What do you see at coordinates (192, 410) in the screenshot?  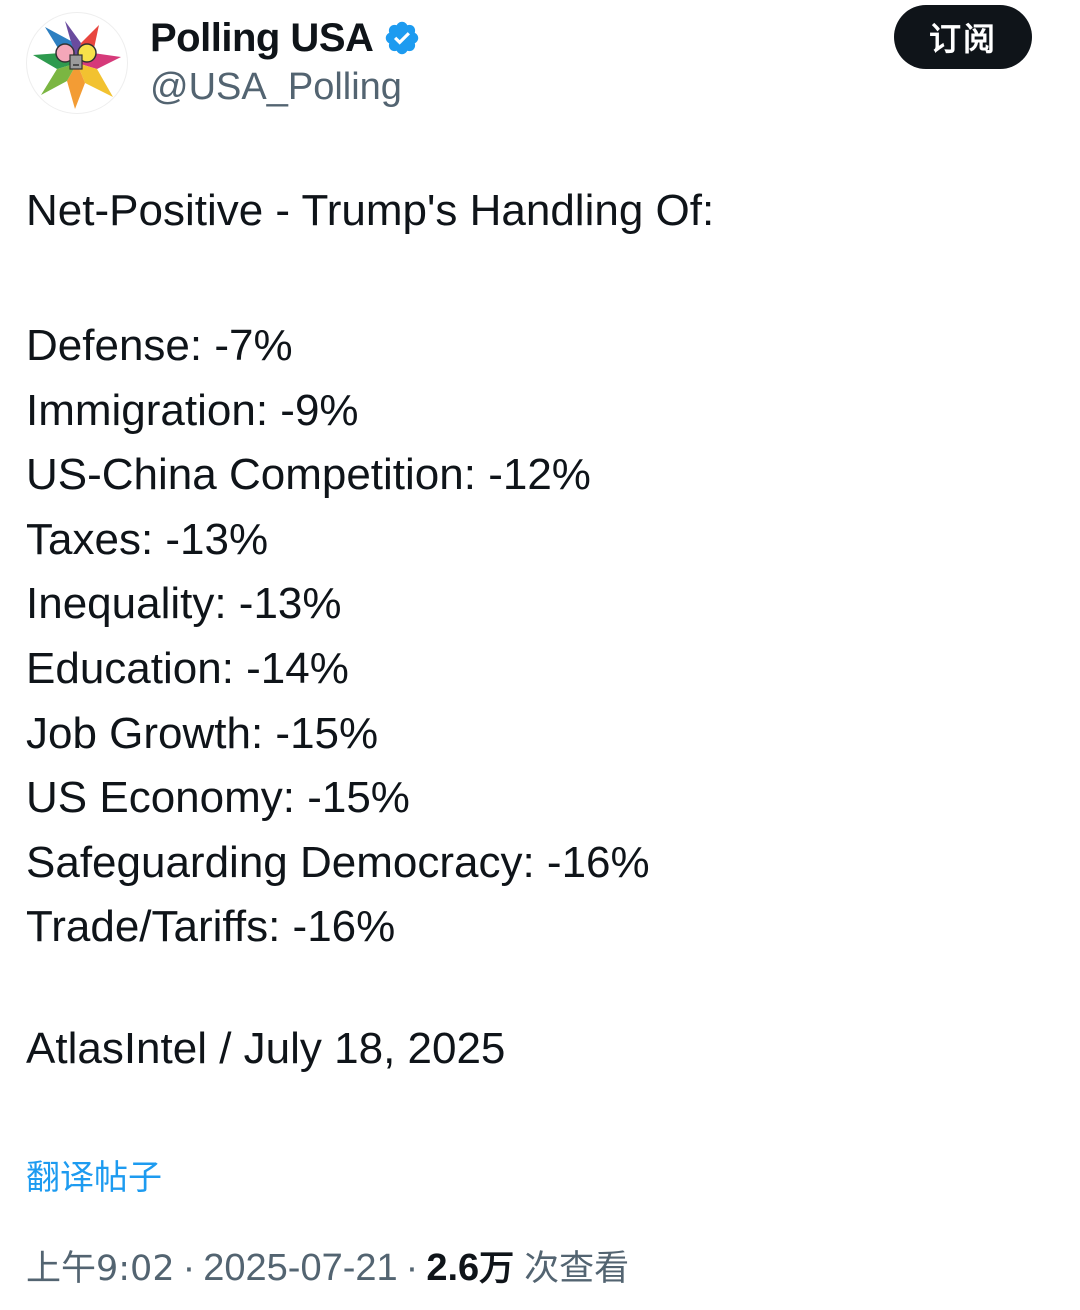 I see `tweet-item-immigration: Immigration: -9%` at bounding box center [192, 410].